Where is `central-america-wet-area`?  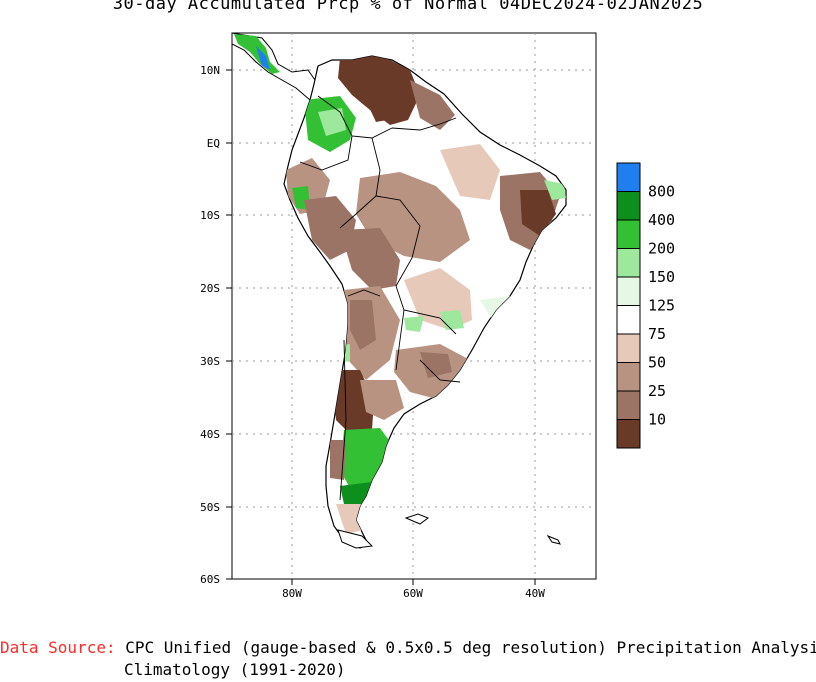
central-america-wet-area is located at coordinates (257, 54).